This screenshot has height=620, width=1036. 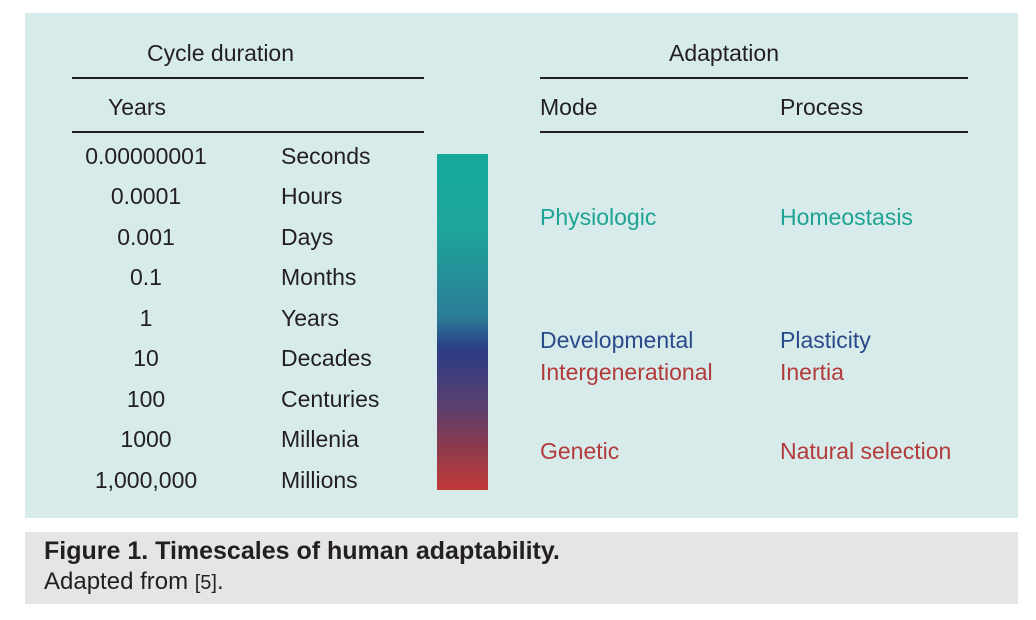 What do you see at coordinates (330, 399) in the screenshot?
I see `unit-label: Centuries` at bounding box center [330, 399].